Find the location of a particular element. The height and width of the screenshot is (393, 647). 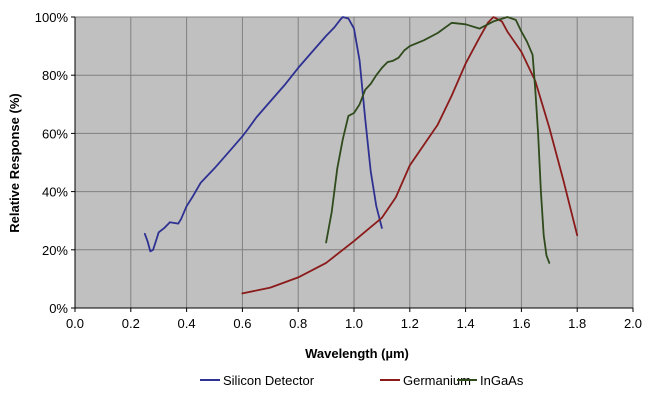

legend-label: InGaAs is located at coordinates (502, 380).